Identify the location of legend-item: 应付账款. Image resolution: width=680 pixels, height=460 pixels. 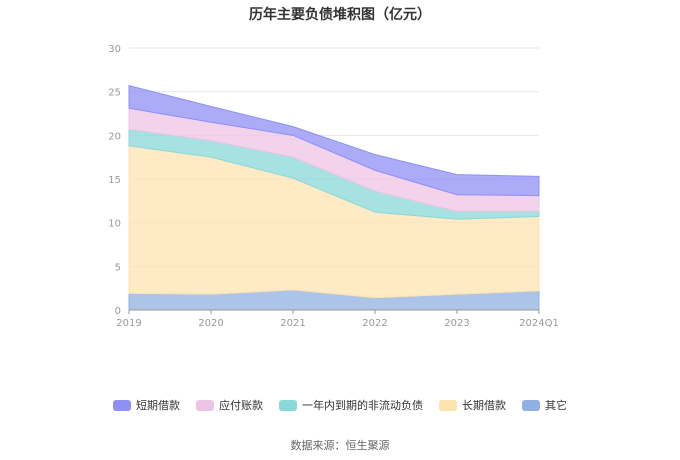
(229, 405).